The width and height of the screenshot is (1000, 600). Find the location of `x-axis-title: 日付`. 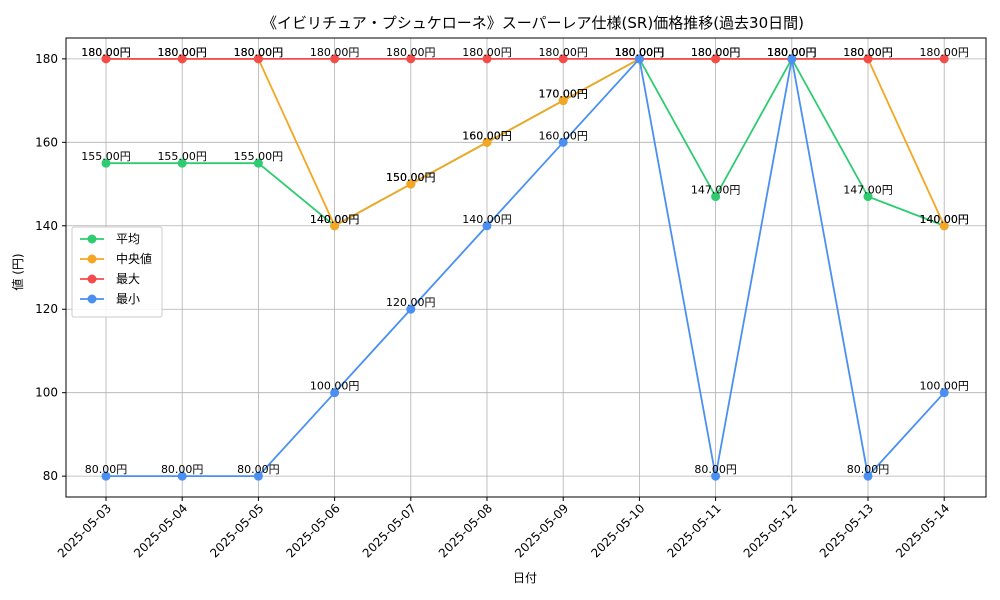

x-axis-title: 日付 is located at coordinates (525, 578).